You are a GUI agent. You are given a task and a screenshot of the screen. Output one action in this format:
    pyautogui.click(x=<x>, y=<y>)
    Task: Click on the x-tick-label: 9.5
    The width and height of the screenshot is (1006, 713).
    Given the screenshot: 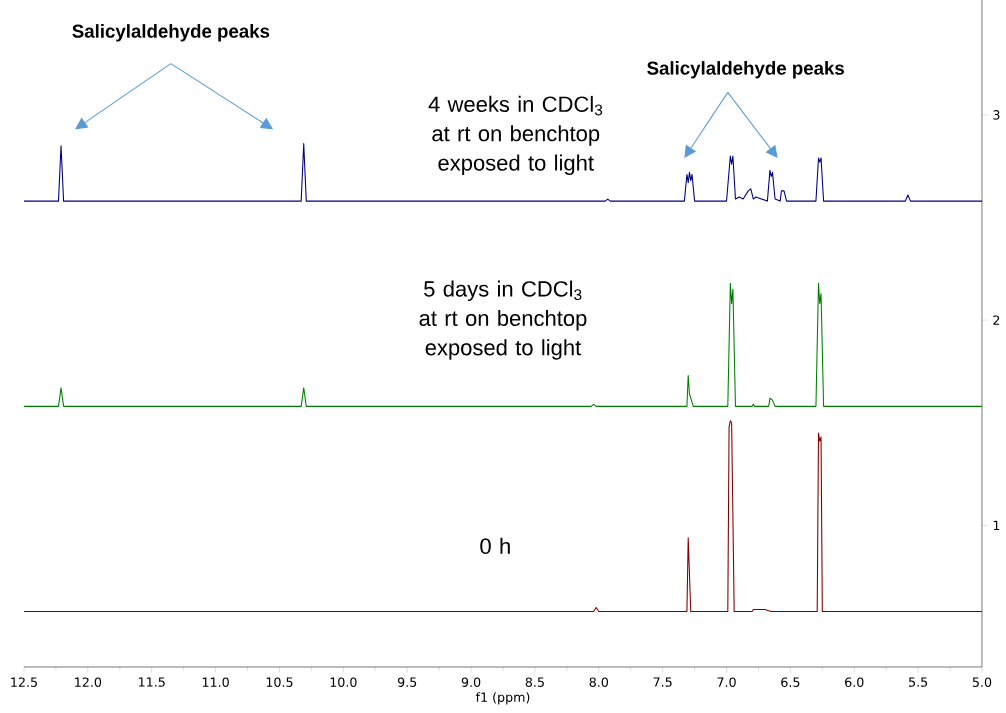 What is the action you would take?
    pyautogui.click(x=407, y=682)
    